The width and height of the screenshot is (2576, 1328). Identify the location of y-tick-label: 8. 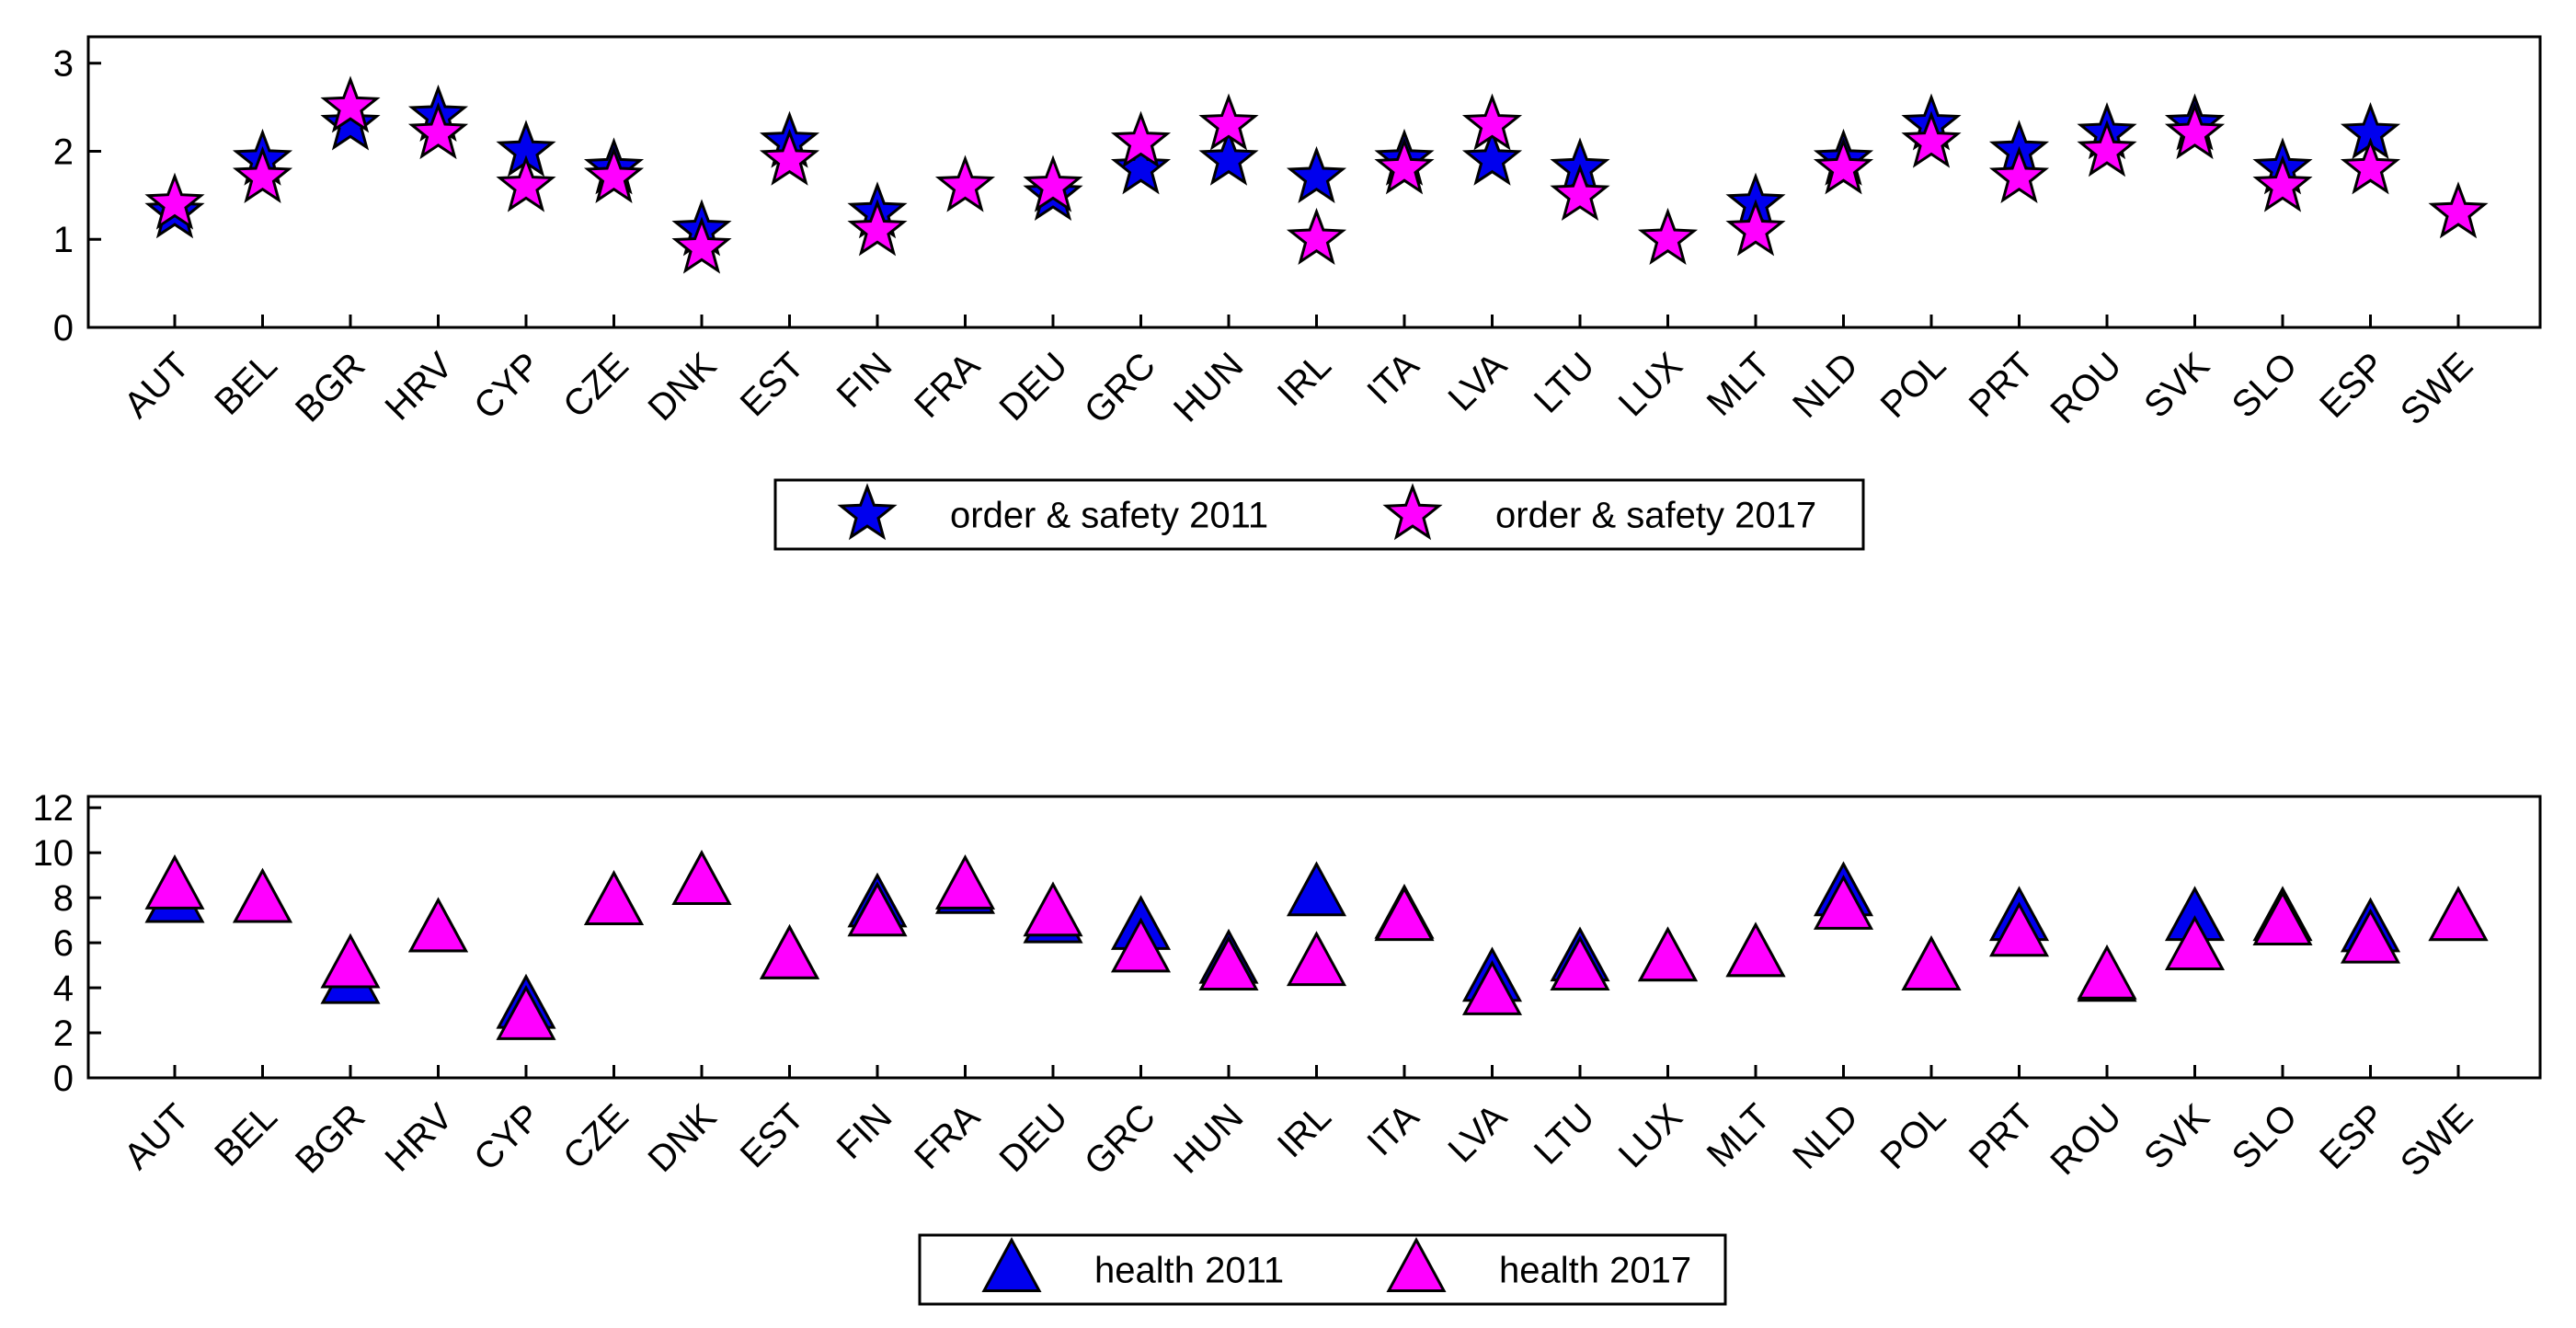
(63, 898).